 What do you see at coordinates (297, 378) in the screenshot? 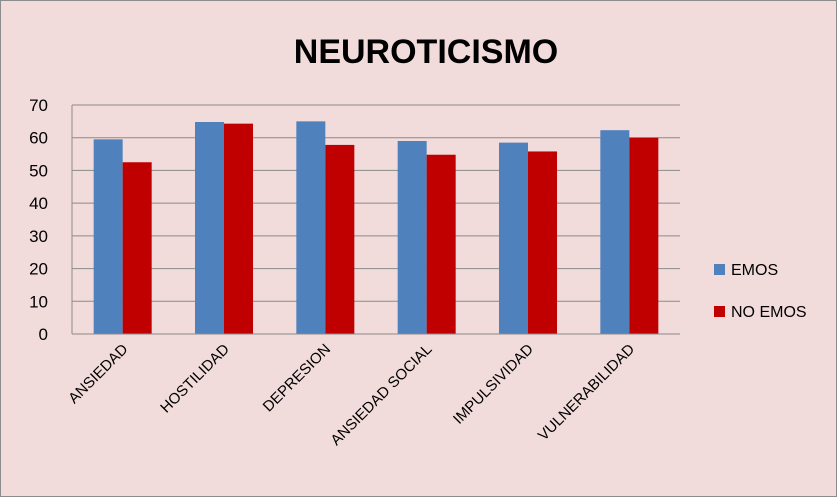
I see `x-tick-label: DEPRESION` at bounding box center [297, 378].